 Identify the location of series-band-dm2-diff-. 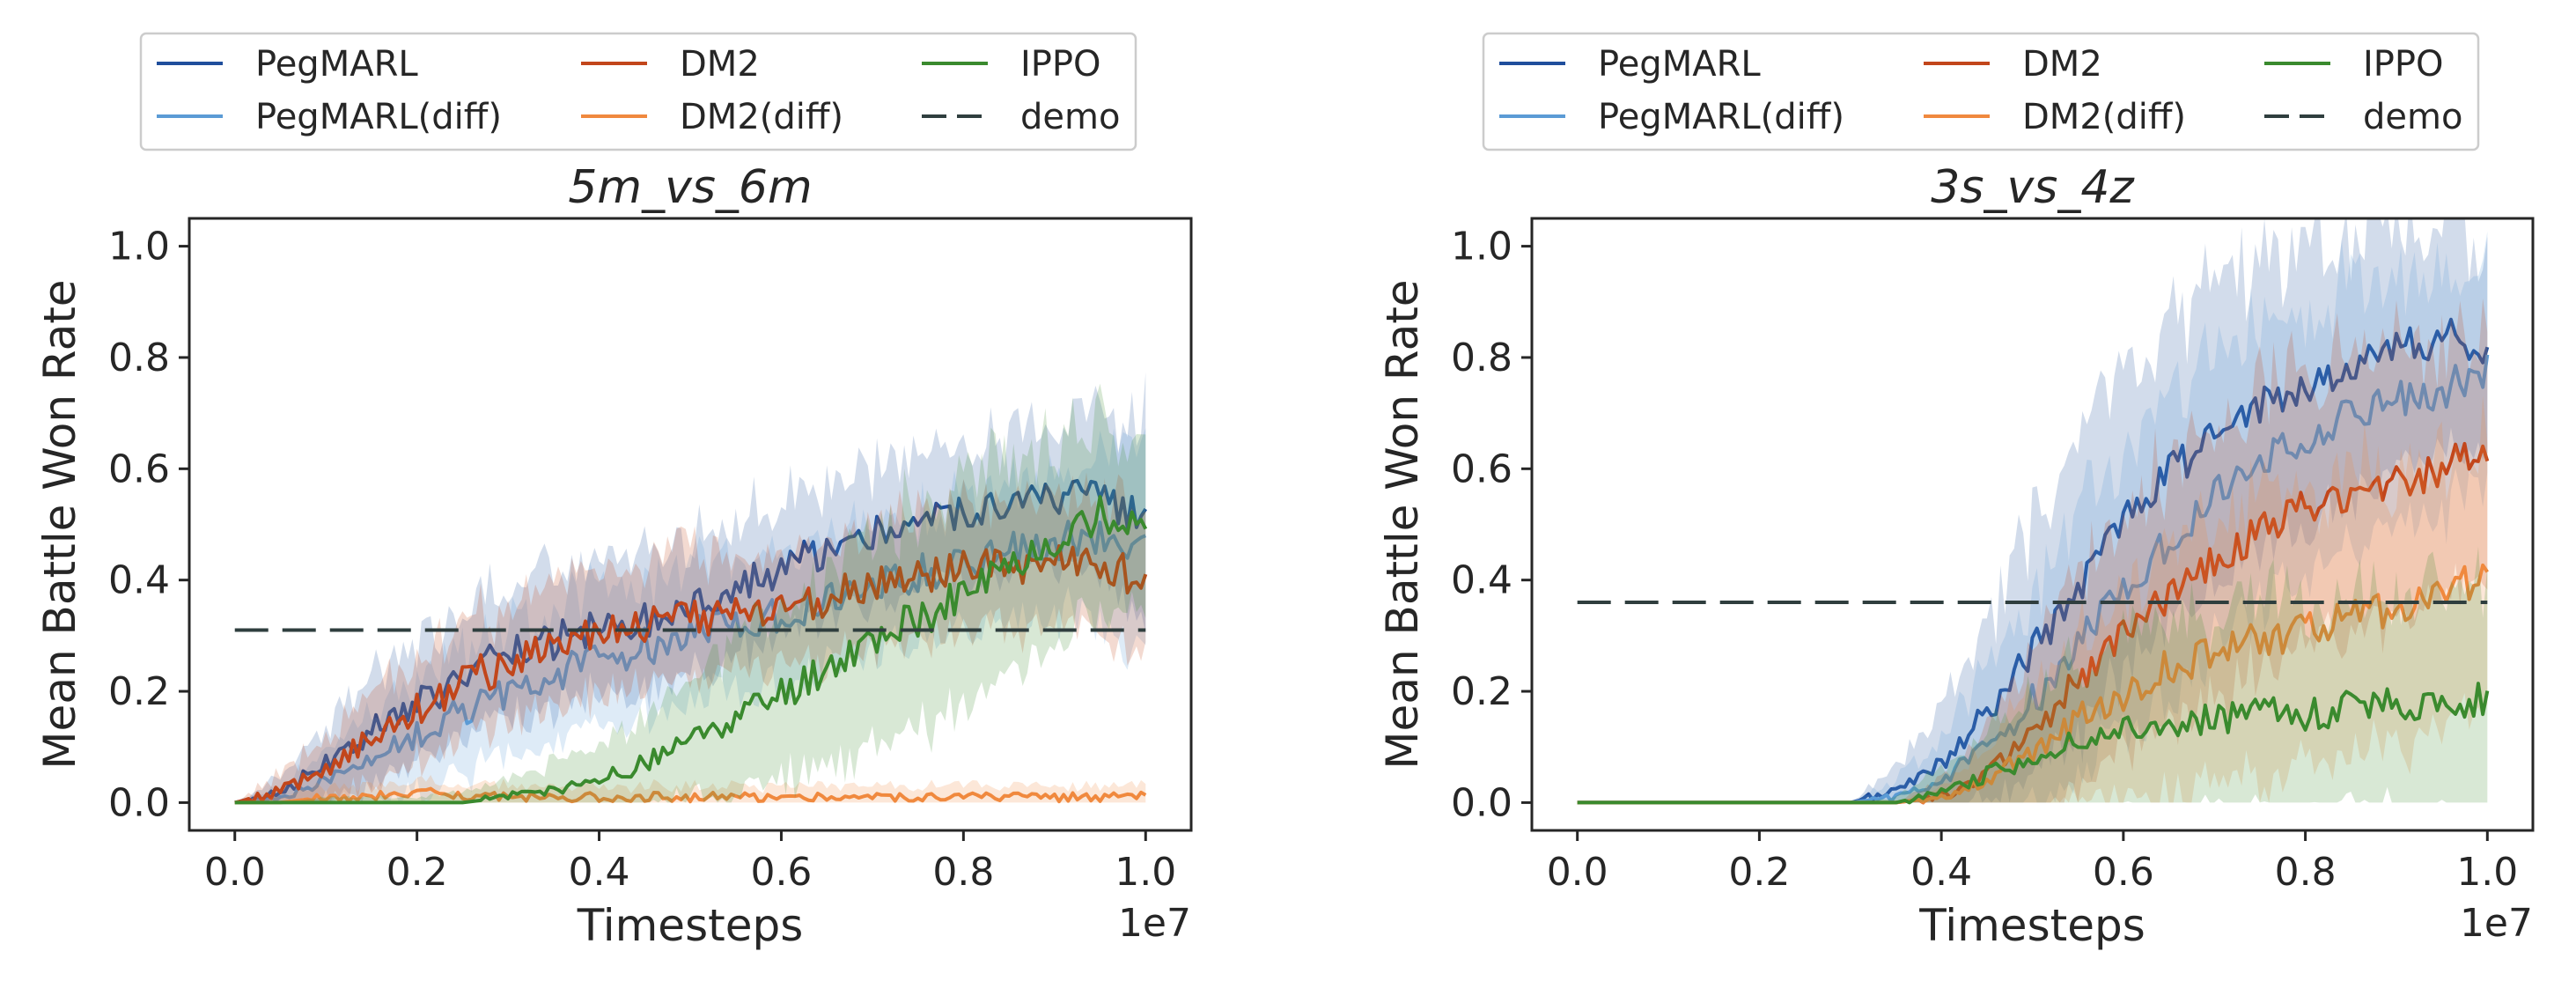
(2033, 599).